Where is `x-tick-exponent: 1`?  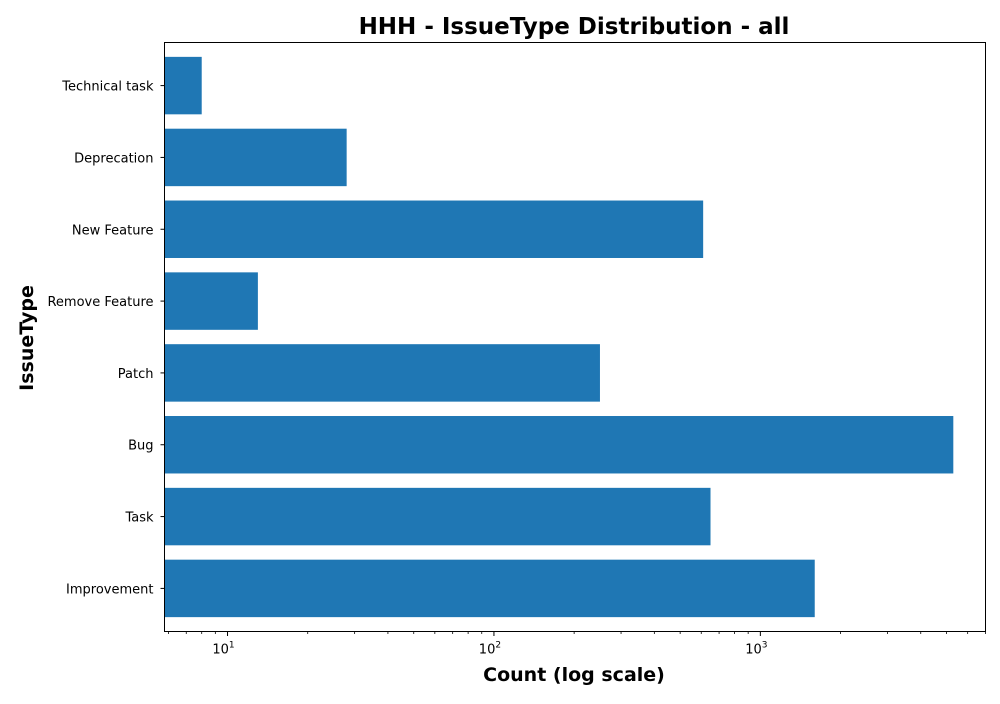
x-tick-exponent: 1 is located at coordinates (232, 646).